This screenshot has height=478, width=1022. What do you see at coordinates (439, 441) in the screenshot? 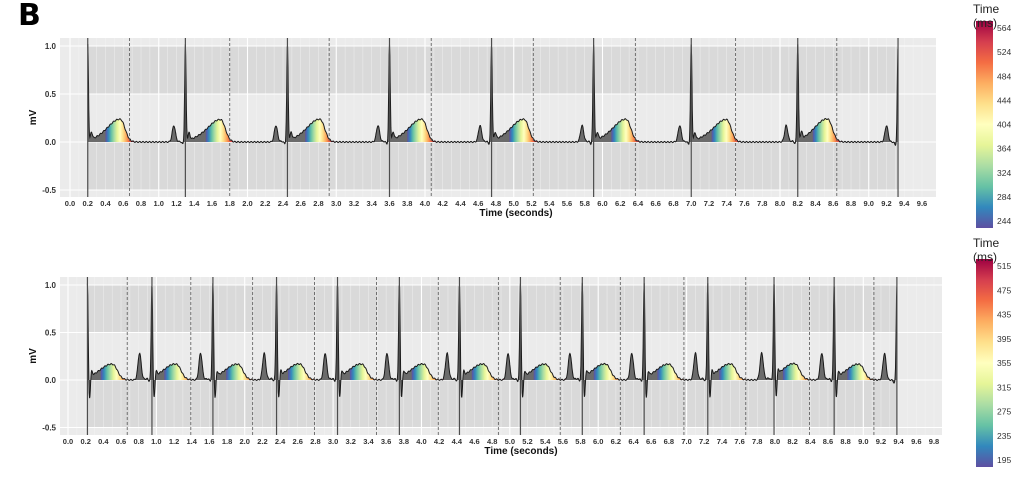
I see `x-tick-label: 4.2` at bounding box center [439, 441].